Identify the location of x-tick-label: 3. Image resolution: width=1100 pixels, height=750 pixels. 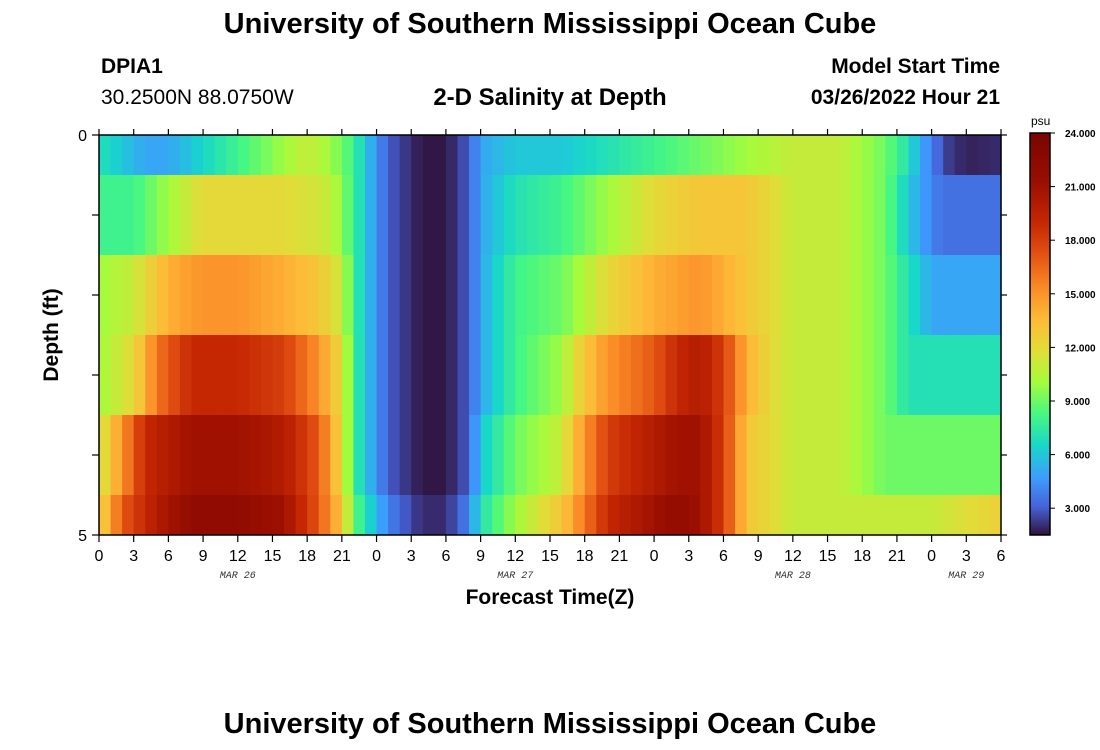
(133, 556).